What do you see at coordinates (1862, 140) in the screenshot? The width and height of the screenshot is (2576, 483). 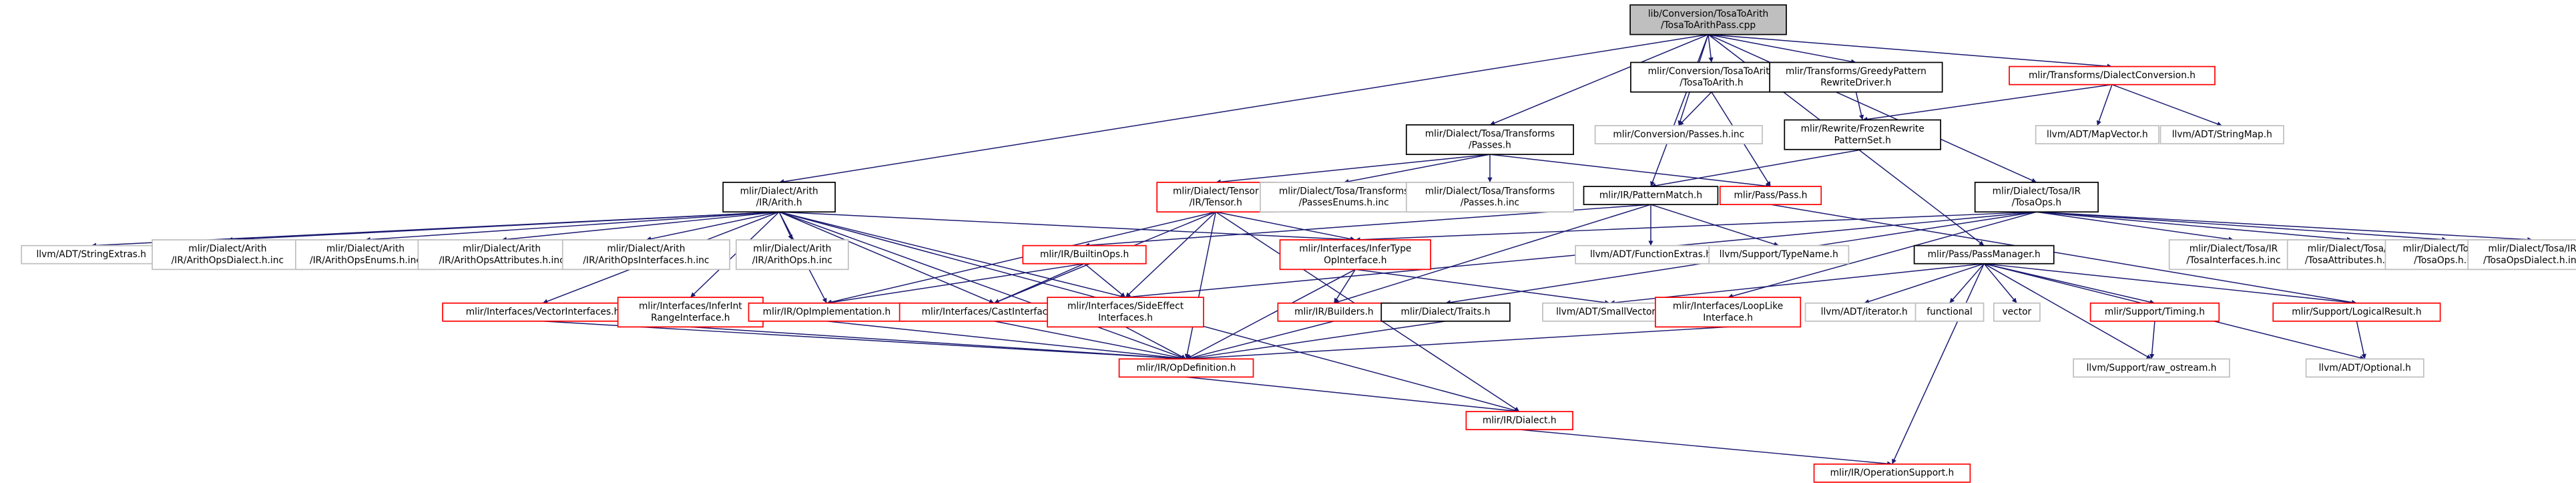 I see `node-label: PatternSet.h` at bounding box center [1862, 140].